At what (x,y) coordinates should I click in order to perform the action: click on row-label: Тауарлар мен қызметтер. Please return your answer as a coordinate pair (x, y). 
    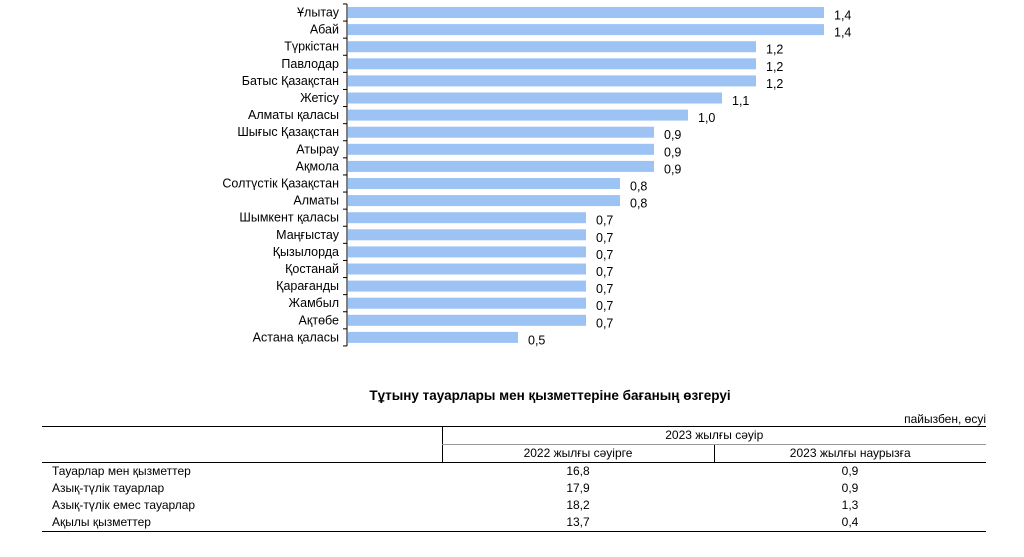
    Looking at the image, I should click on (121, 471).